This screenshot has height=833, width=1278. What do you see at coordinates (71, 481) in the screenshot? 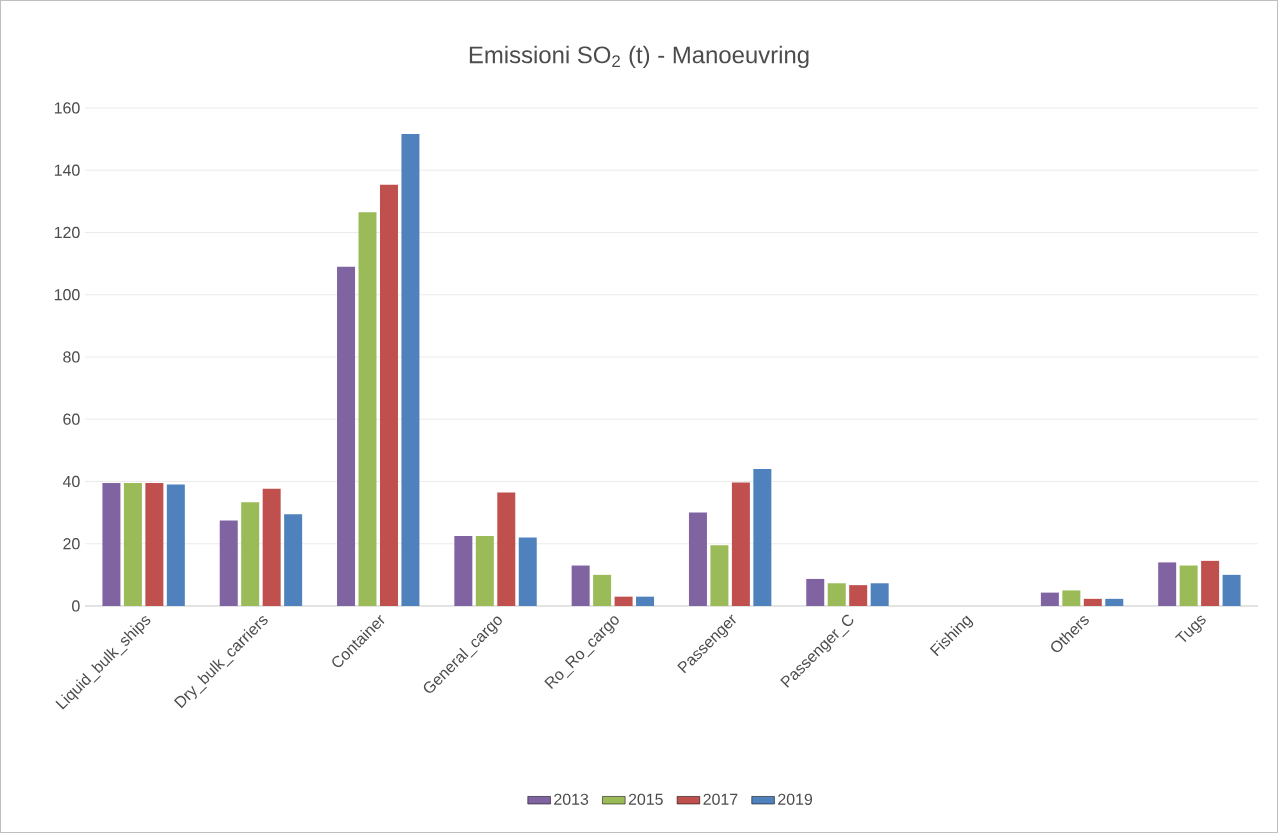
I see `y-tick-label: 40` at bounding box center [71, 481].